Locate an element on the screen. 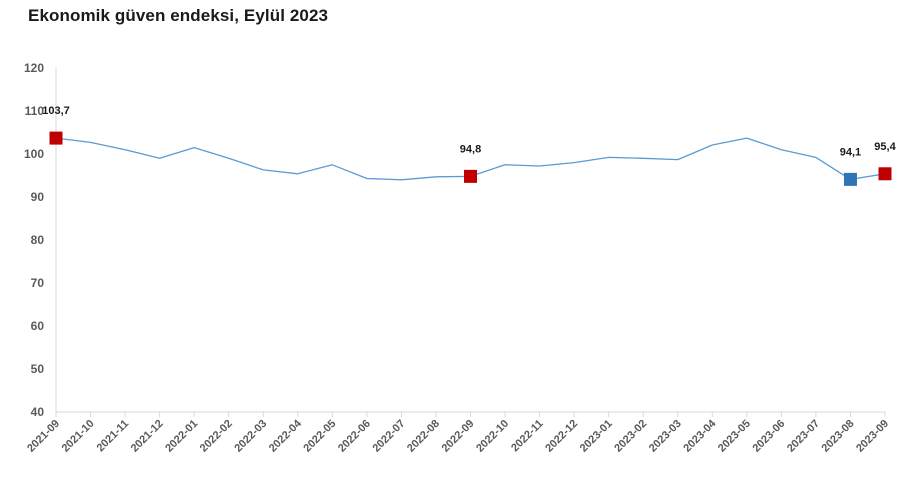 This screenshot has height=480, width=920. y-tick-label: 60 is located at coordinates (38, 326).